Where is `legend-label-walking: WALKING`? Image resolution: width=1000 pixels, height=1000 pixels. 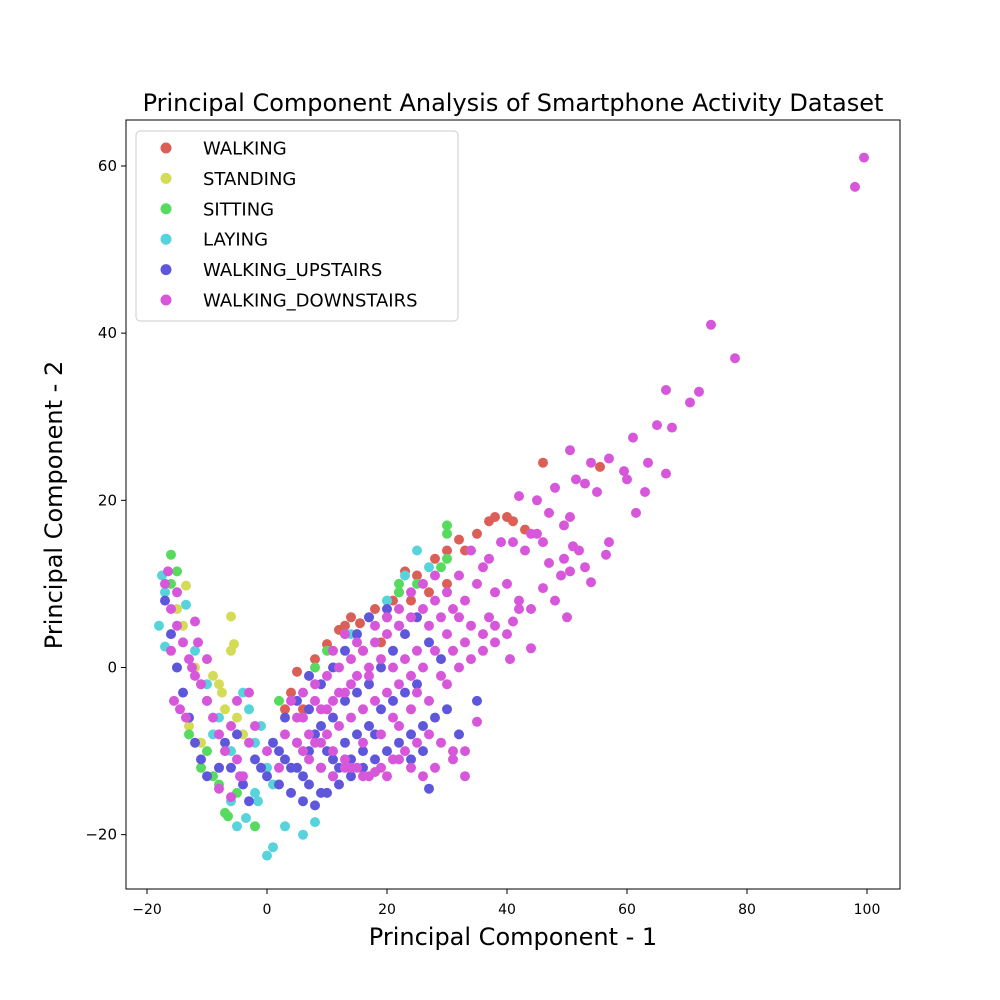 legend-label-walking: WALKING is located at coordinates (245, 149).